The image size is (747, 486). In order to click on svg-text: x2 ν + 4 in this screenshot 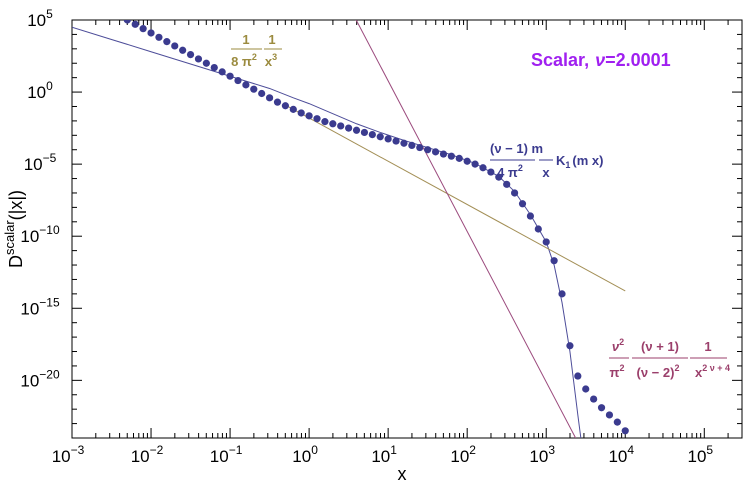, I will do `click(712, 371)`.